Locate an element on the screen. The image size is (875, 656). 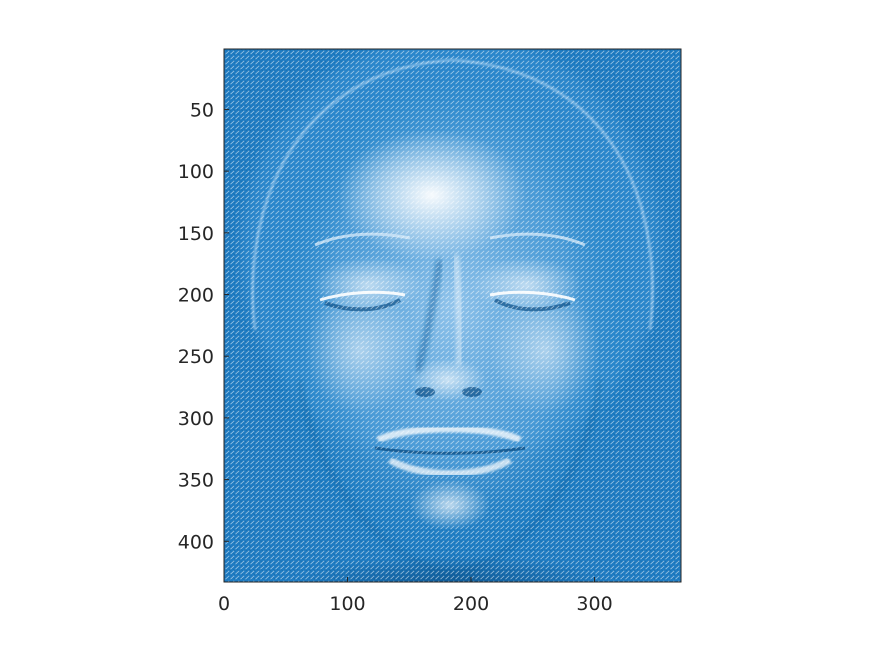
y-tick-label: 400 is located at coordinates (196, 542).